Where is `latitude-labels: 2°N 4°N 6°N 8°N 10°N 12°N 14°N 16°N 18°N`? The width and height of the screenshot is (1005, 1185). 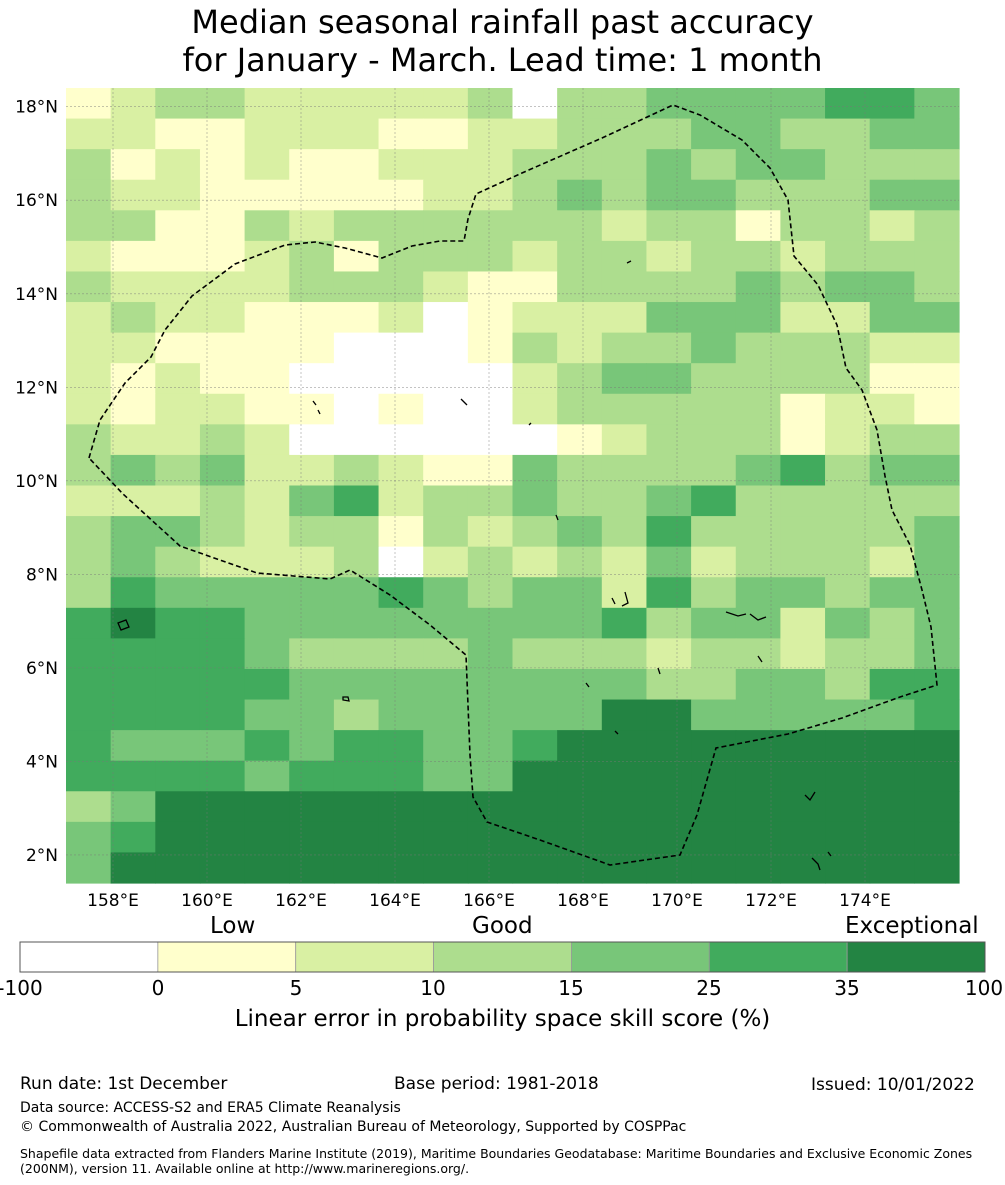 latitude-labels: 2°N 4°N 6°N 8°N 10°N 12°N 14°N 16°N 18°N is located at coordinates (36, 482).